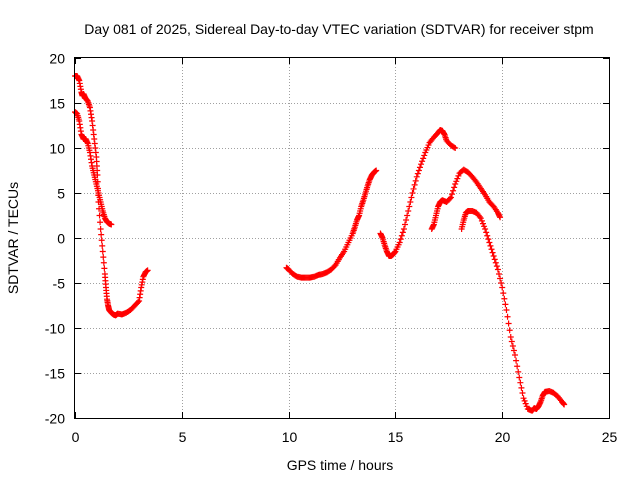  I want to click on x-tick-label: 10, so click(290, 437).